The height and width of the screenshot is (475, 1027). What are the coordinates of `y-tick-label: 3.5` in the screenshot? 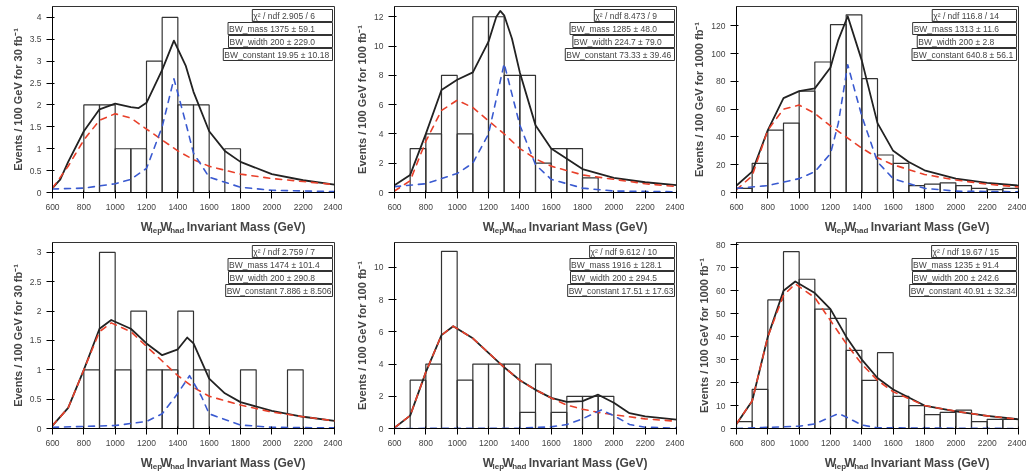 It's located at (35, 39).